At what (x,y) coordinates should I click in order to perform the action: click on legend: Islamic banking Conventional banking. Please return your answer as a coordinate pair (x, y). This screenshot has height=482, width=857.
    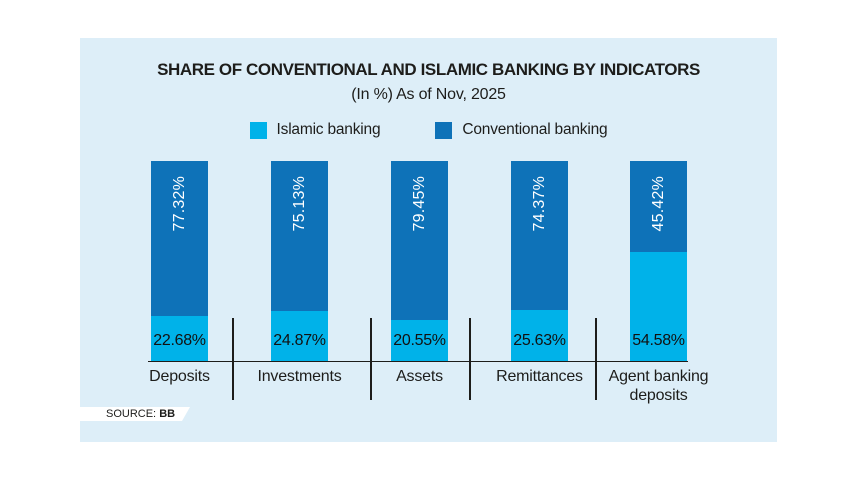
    Looking at the image, I should click on (428, 130).